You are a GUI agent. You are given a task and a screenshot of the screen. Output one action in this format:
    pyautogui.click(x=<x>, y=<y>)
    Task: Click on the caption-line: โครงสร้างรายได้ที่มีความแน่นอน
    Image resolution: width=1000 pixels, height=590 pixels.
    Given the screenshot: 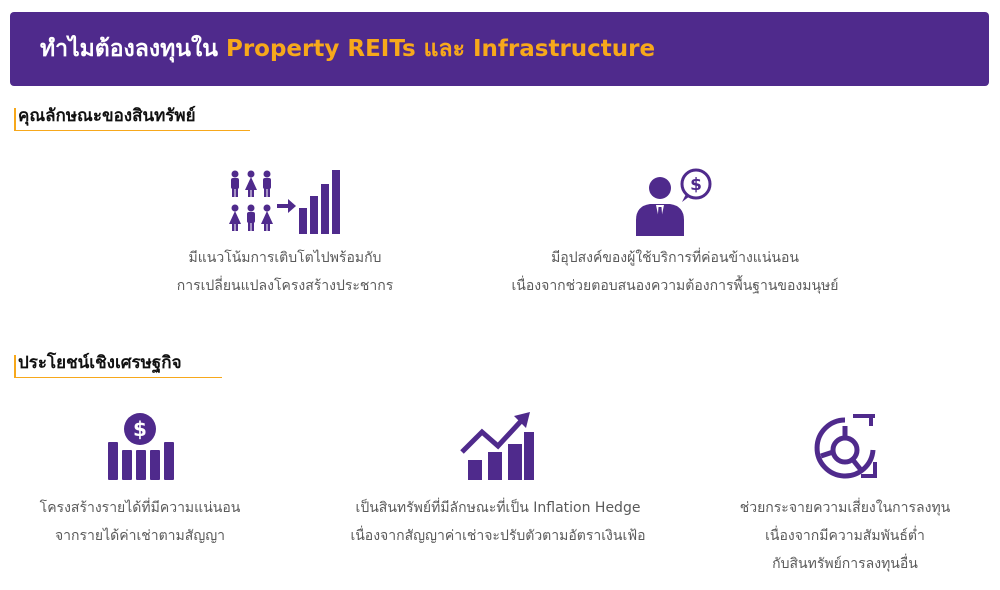 What is the action you would take?
    pyautogui.click(x=140, y=508)
    